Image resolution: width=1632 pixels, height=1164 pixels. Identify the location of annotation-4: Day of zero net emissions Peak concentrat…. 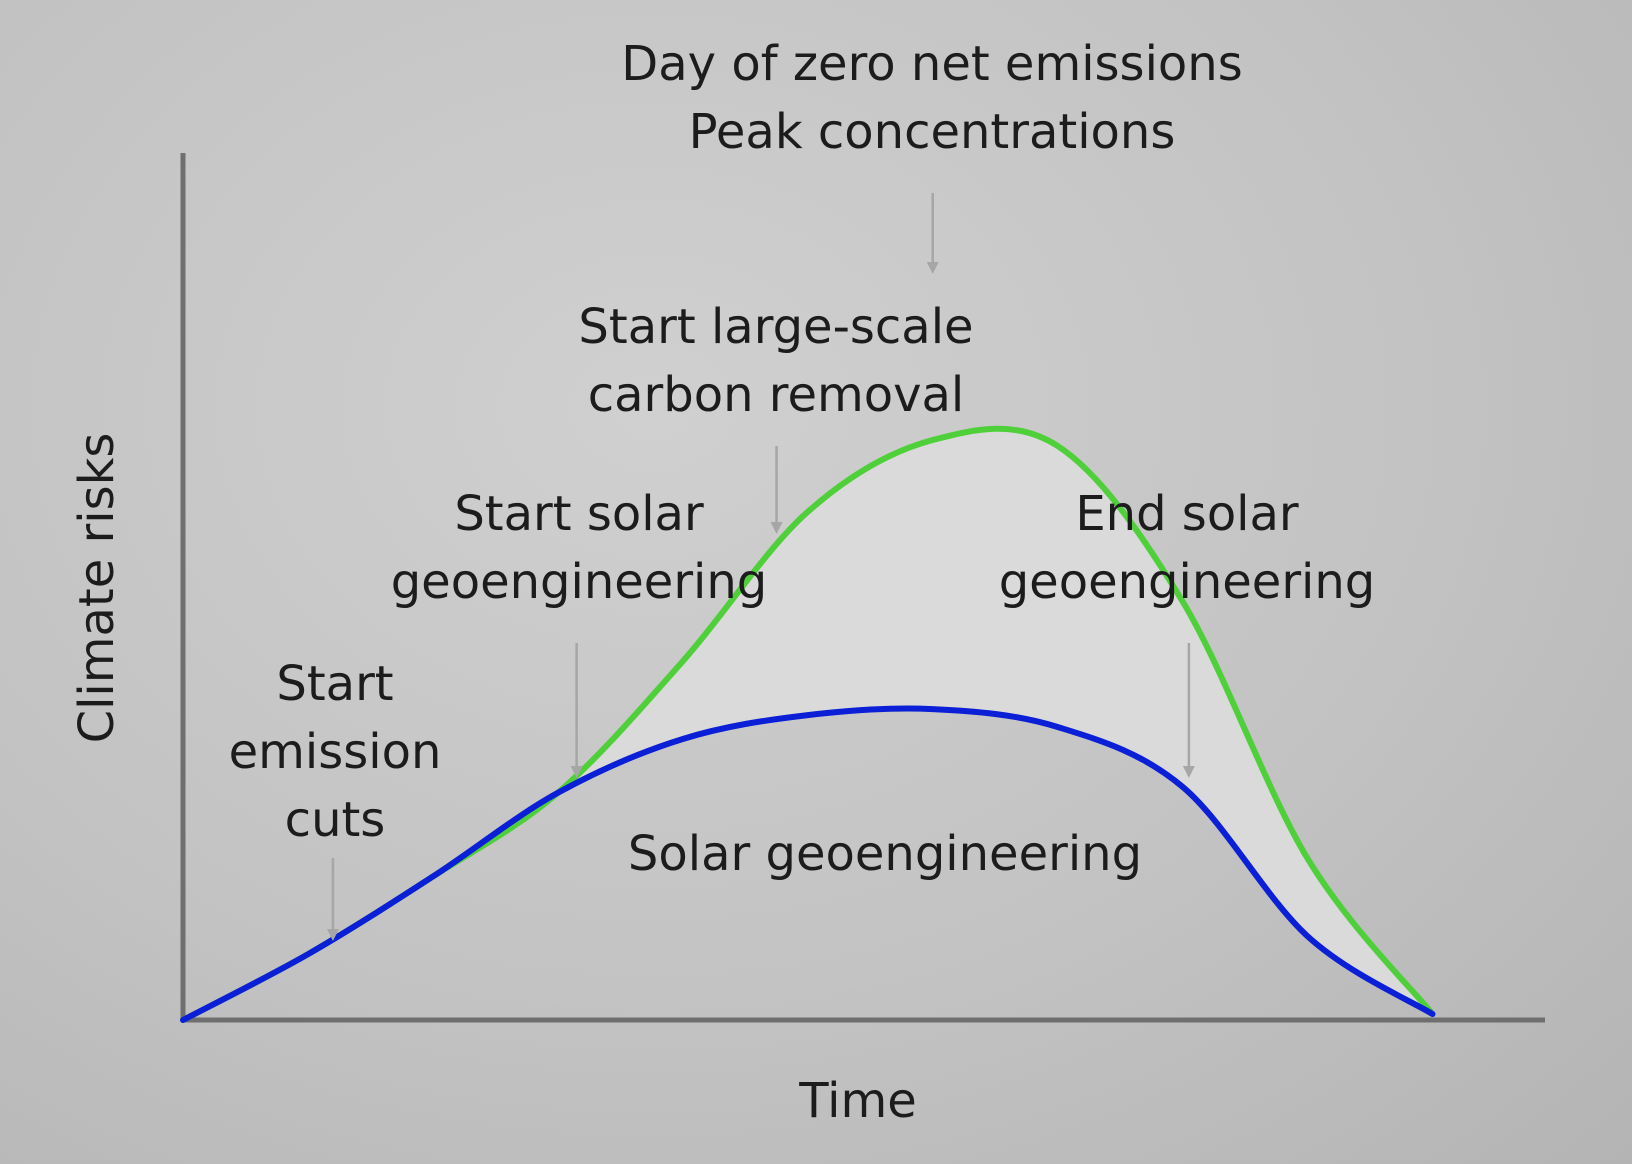
(932, 155).